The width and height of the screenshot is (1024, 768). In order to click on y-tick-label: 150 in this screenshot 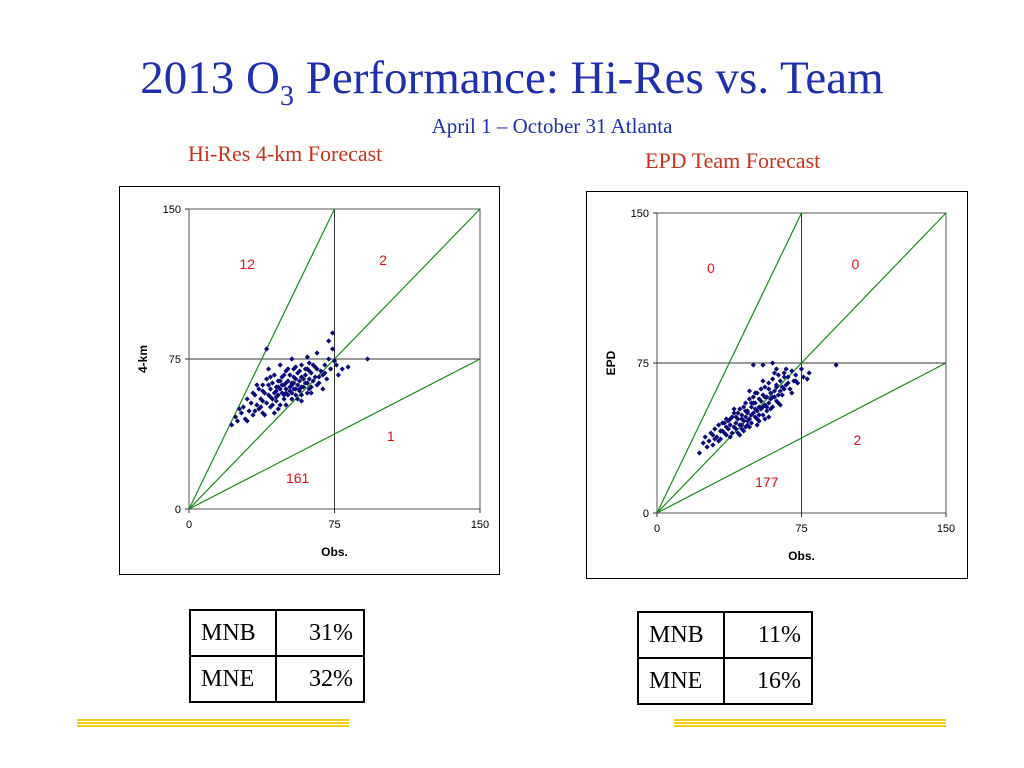, I will do `click(172, 210)`.